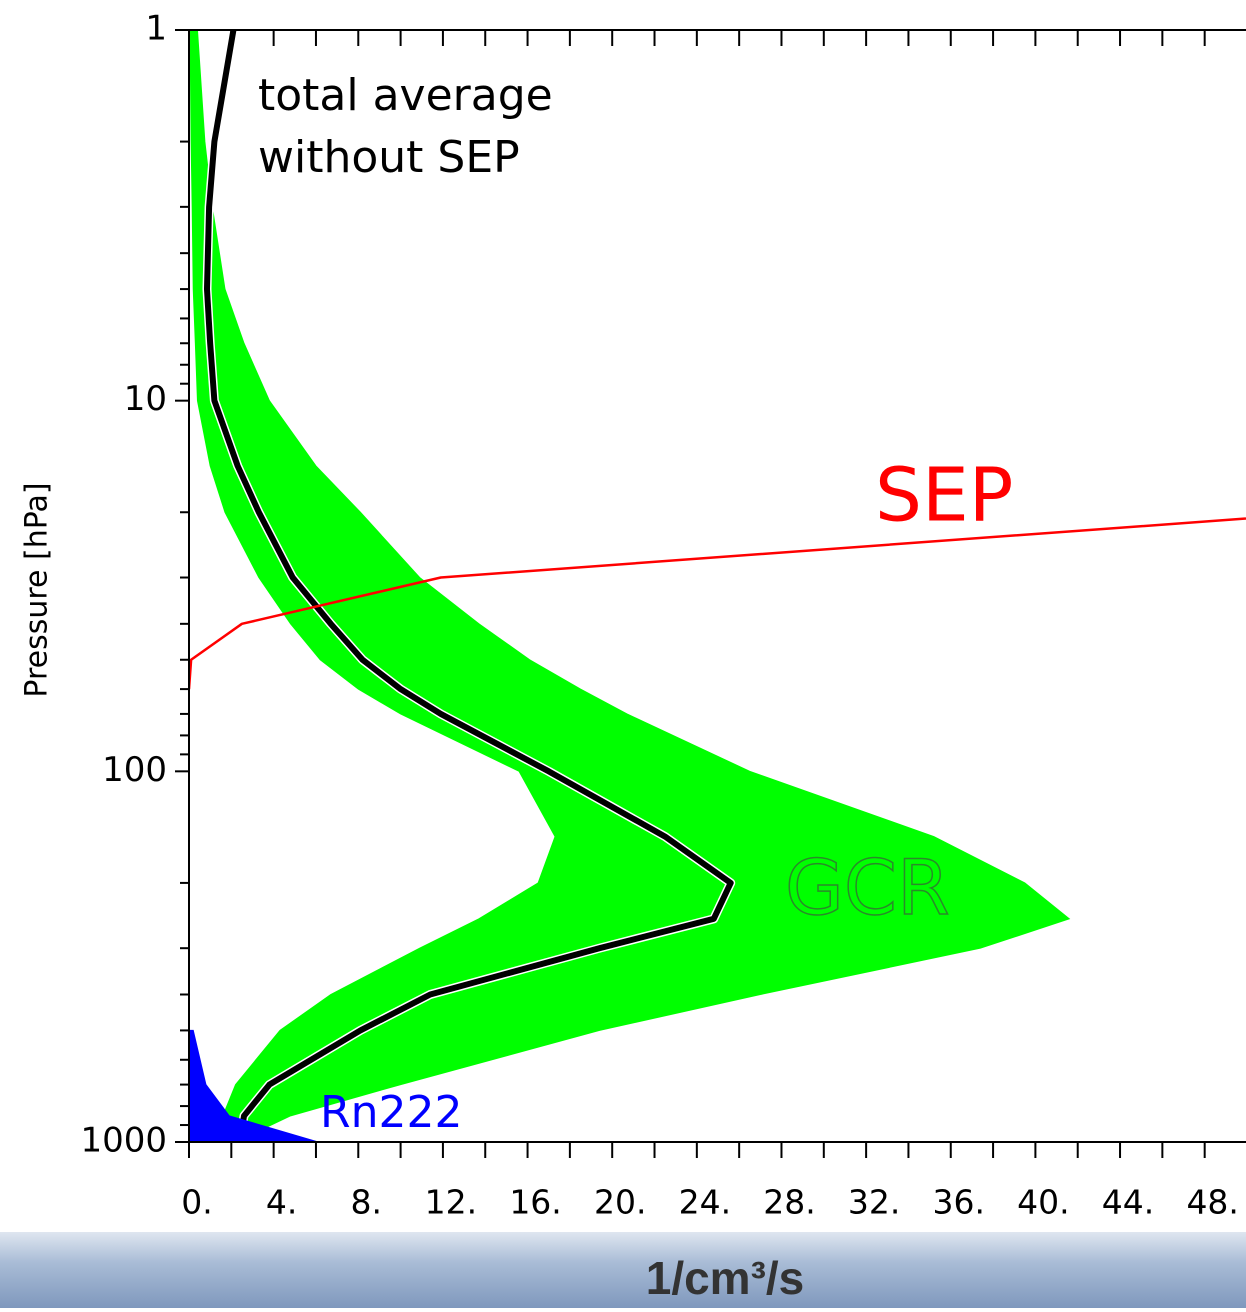 The height and width of the screenshot is (1312, 1246). Describe the element at coordinates (789, 1202) in the screenshot. I see `x-tick-label: 28.` at that location.